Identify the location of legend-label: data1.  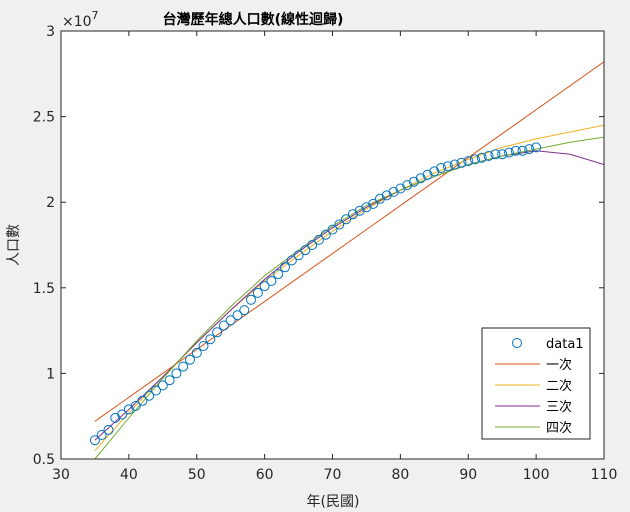
(565, 344).